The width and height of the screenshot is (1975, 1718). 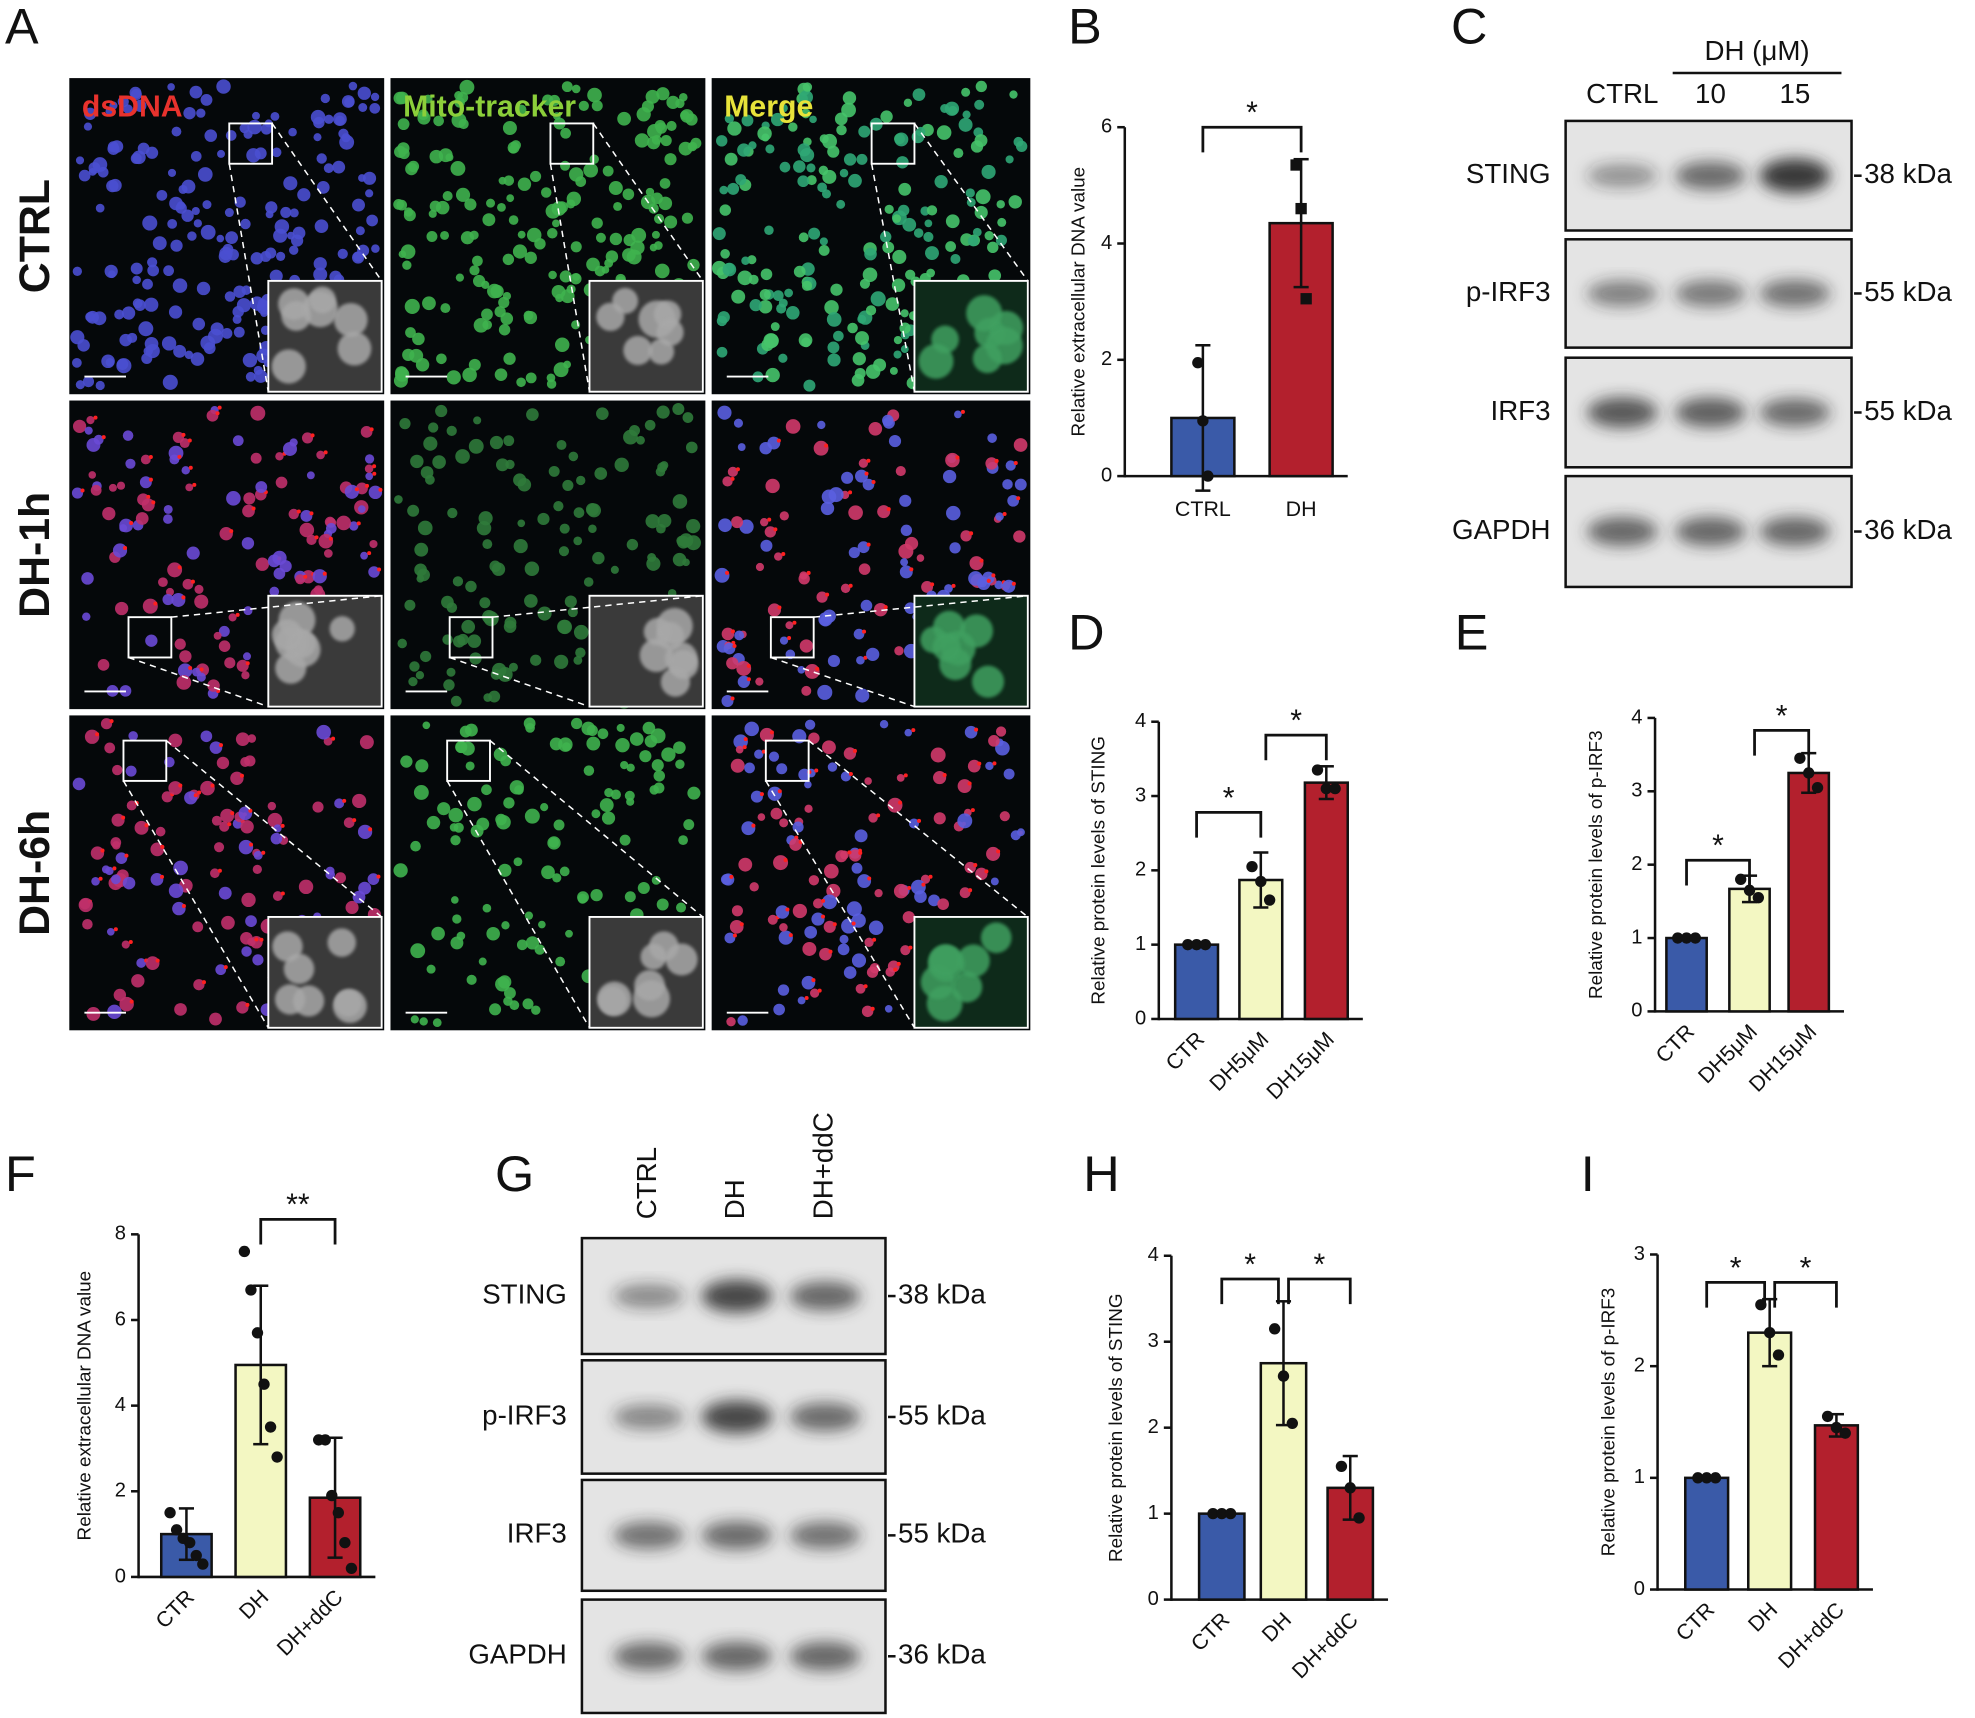 What do you see at coordinates (822, 1165) in the screenshot?
I see `lane-label: DH+ddC` at bounding box center [822, 1165].